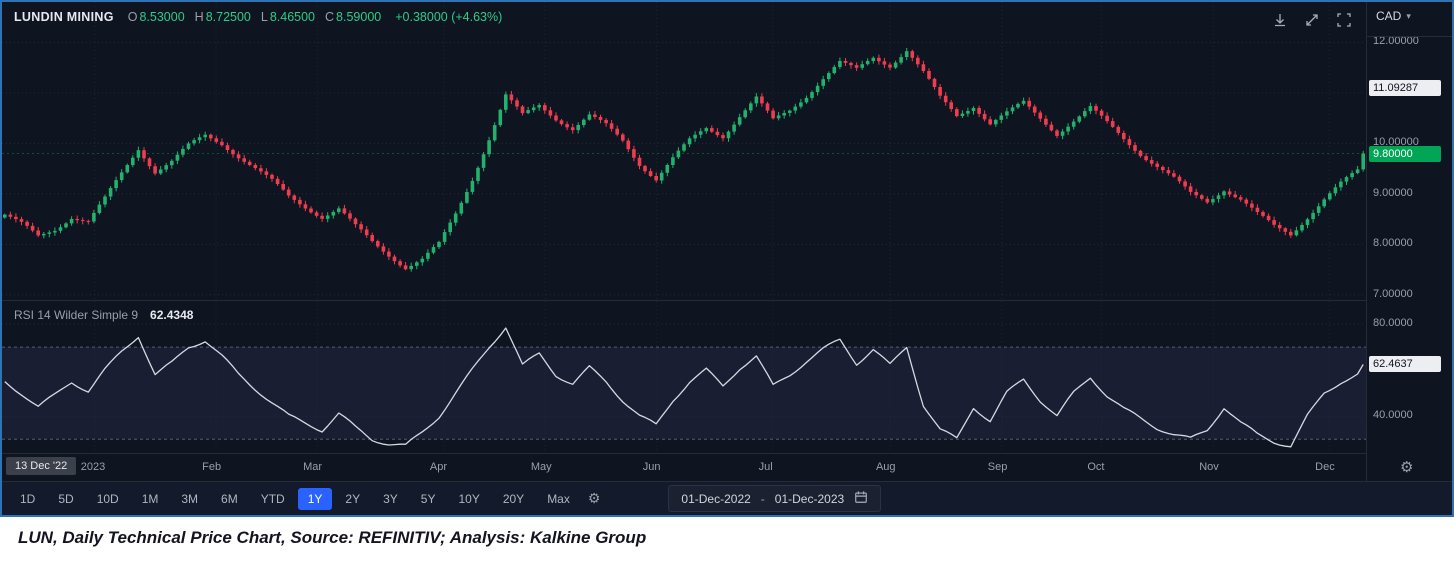 Image resolution: width=1454 pixels, height=567 pixels. What do you see at coordinates (76, 315) in the screenshot?
I see `rsi-indicator-label: RSI 14 Wilder Simple 9` at bounding box center [76, 315].